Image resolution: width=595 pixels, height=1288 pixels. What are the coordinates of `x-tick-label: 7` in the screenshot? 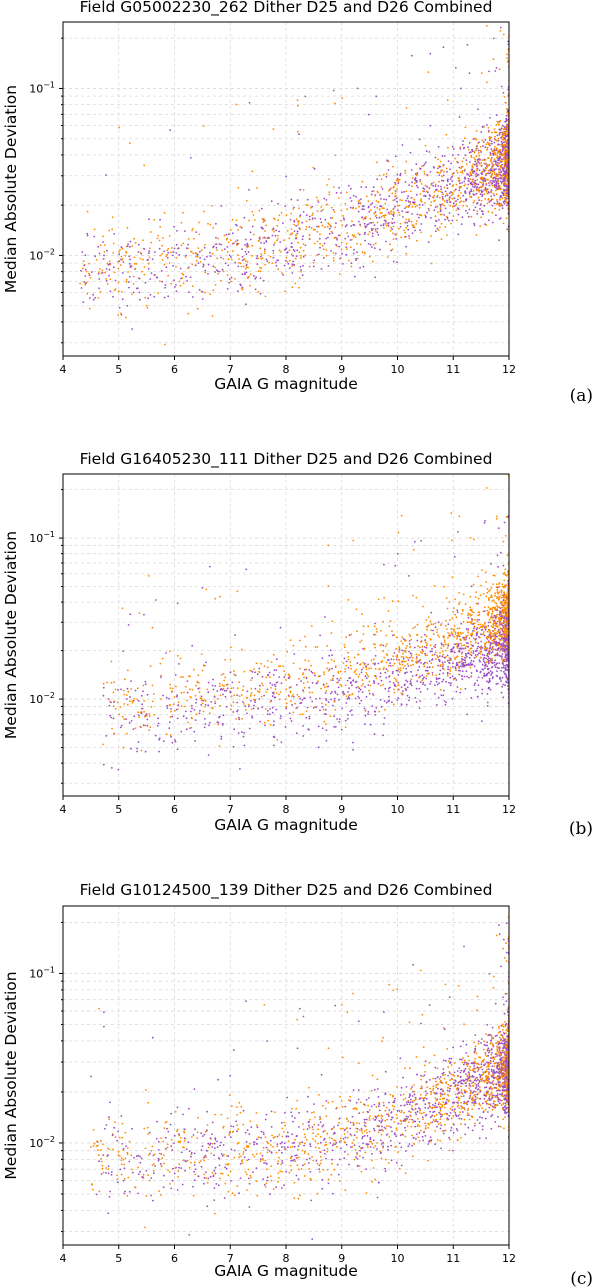 It's located at (230, 369).